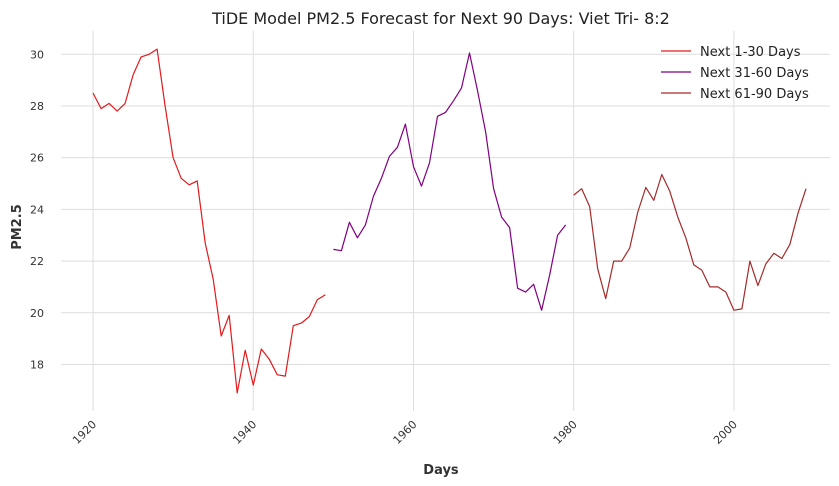 The image size is (839, 486). I want to click on legend-label-2: Next 31-60 Days, so click(754, 73).